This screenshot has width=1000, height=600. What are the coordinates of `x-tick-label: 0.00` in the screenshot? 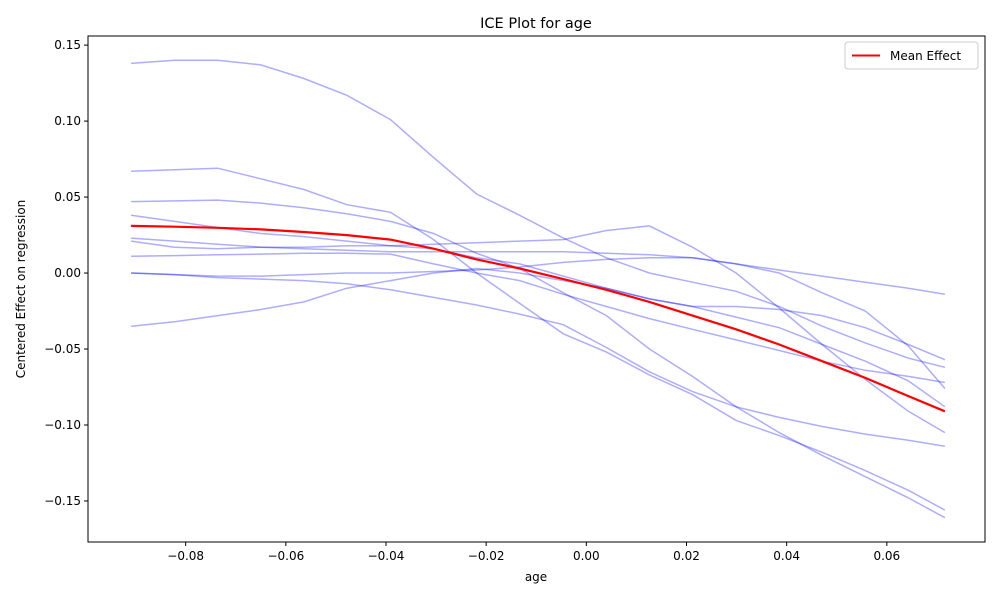 It's located at (586, 556).